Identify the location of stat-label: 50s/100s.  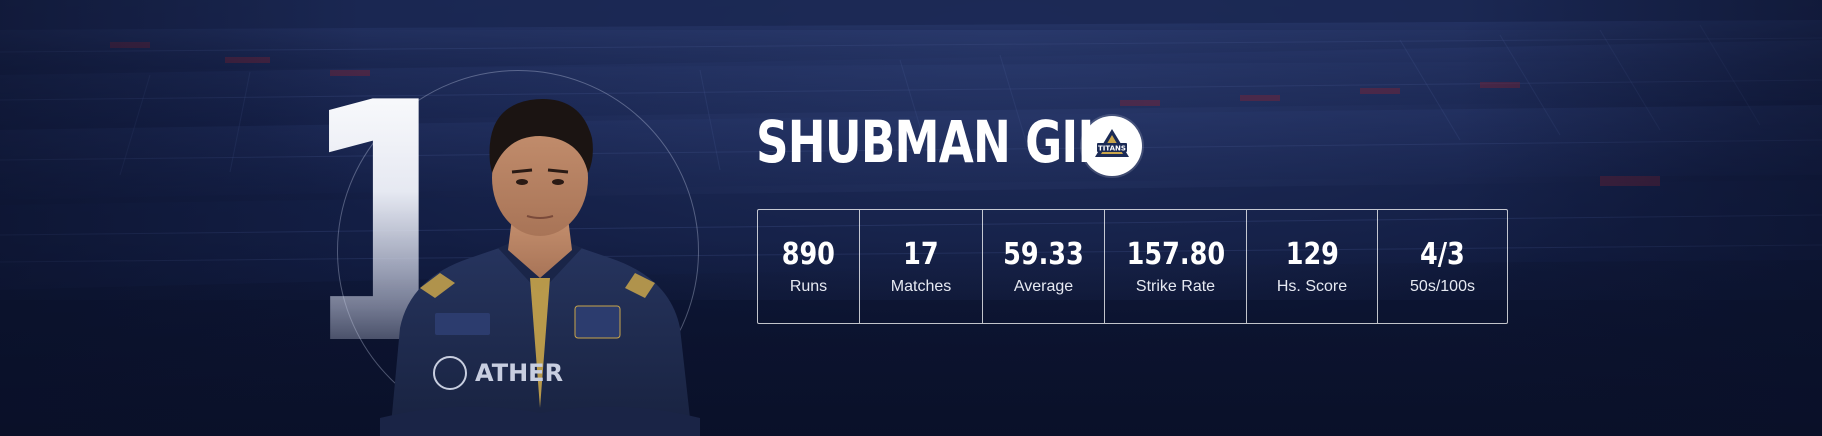
(1442, 286).